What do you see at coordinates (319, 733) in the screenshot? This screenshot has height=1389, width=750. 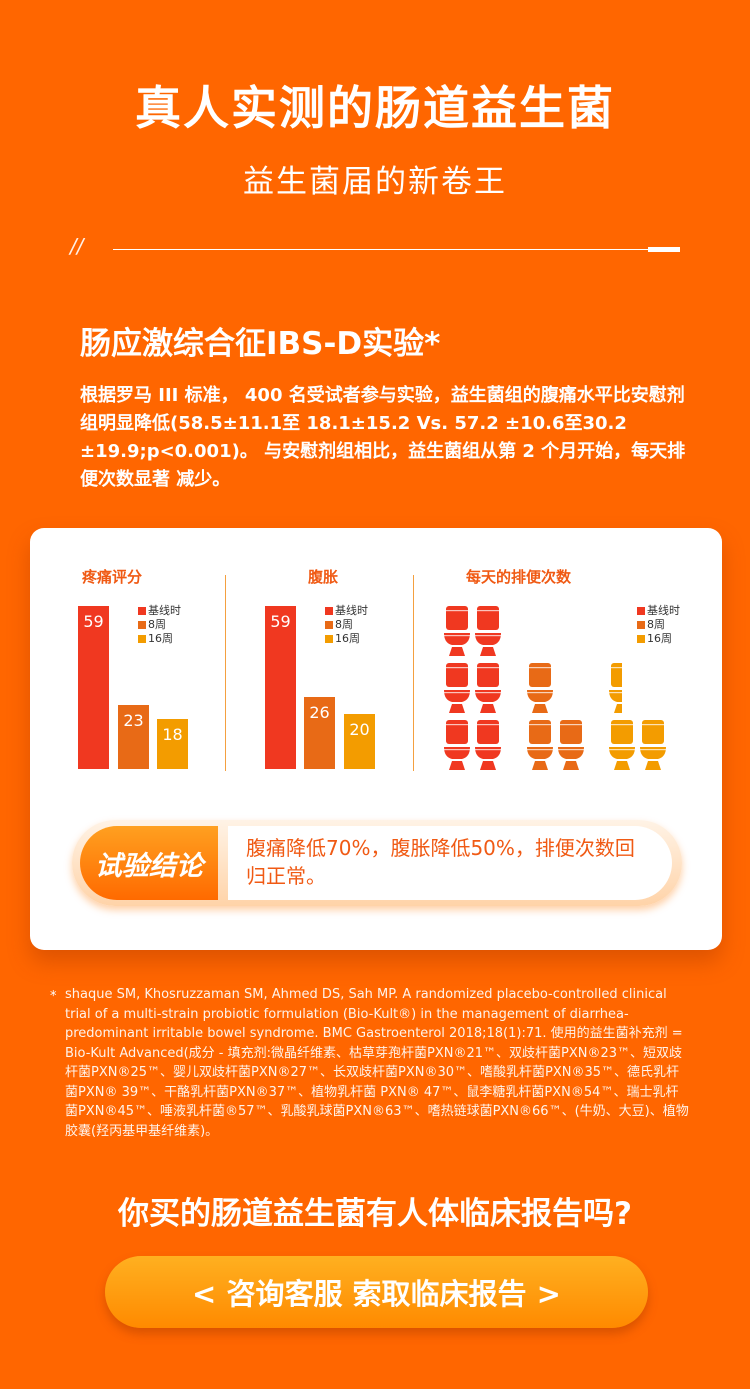 I see `bar-8周: 26` at bounding box center [319, 733].